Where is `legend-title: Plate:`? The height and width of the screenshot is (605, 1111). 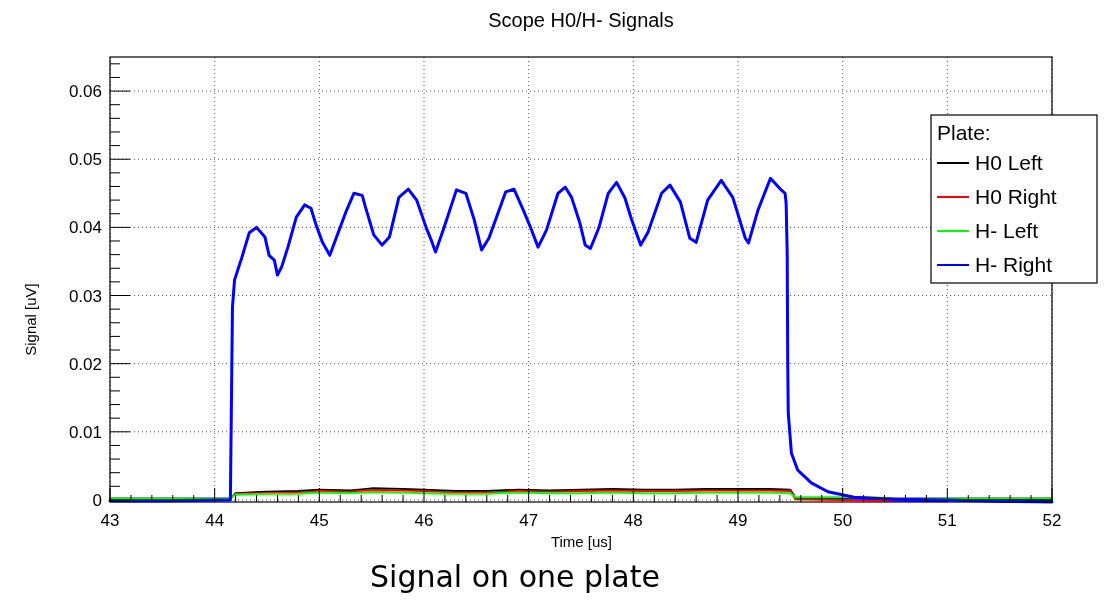 legend-title: Plate: is located at coordinates (964, 132).